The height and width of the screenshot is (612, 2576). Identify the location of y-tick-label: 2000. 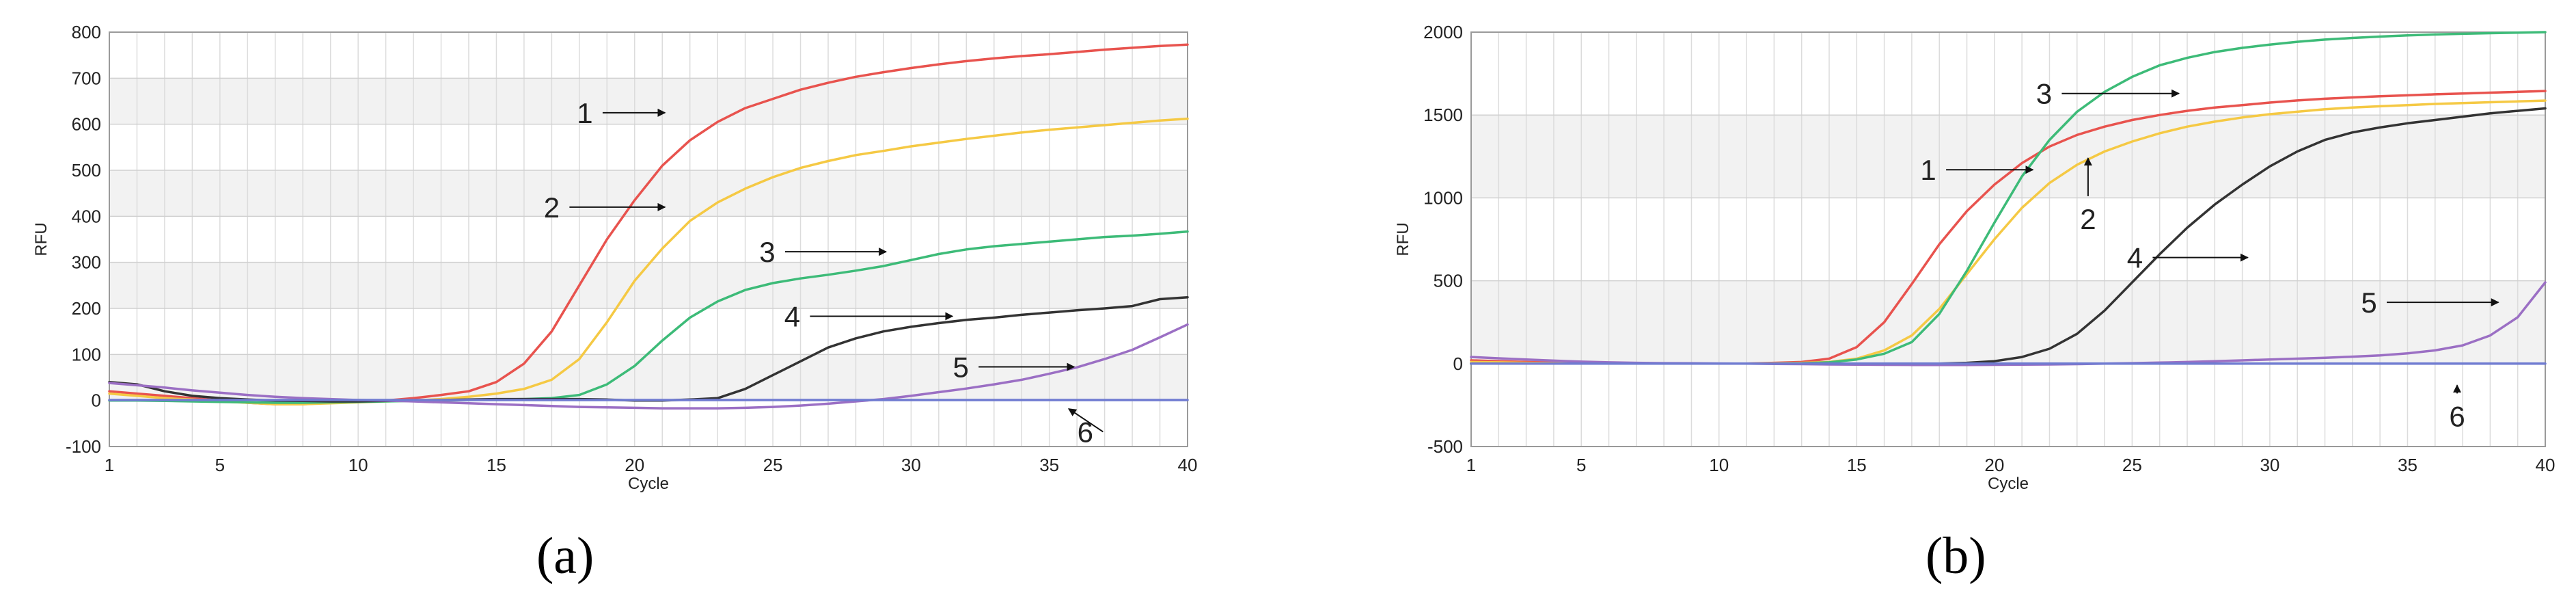
(1443, 32).